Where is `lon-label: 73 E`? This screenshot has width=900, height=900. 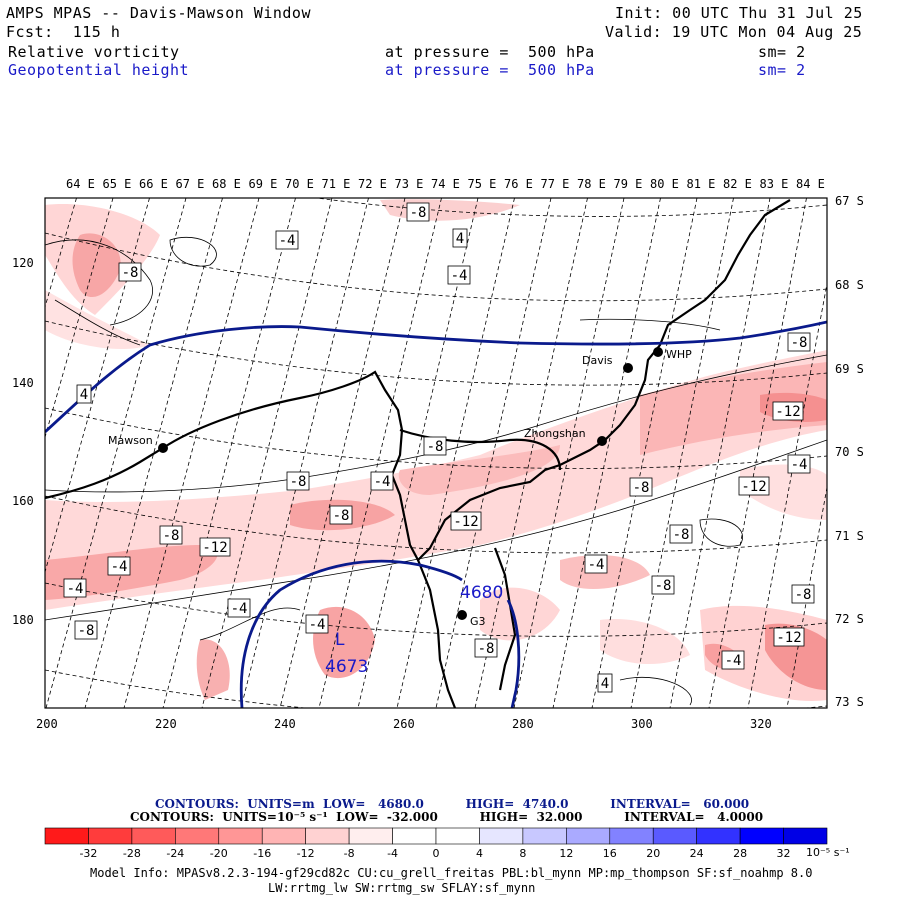 lon-label: 73 E is located at coordinates (409, 184).